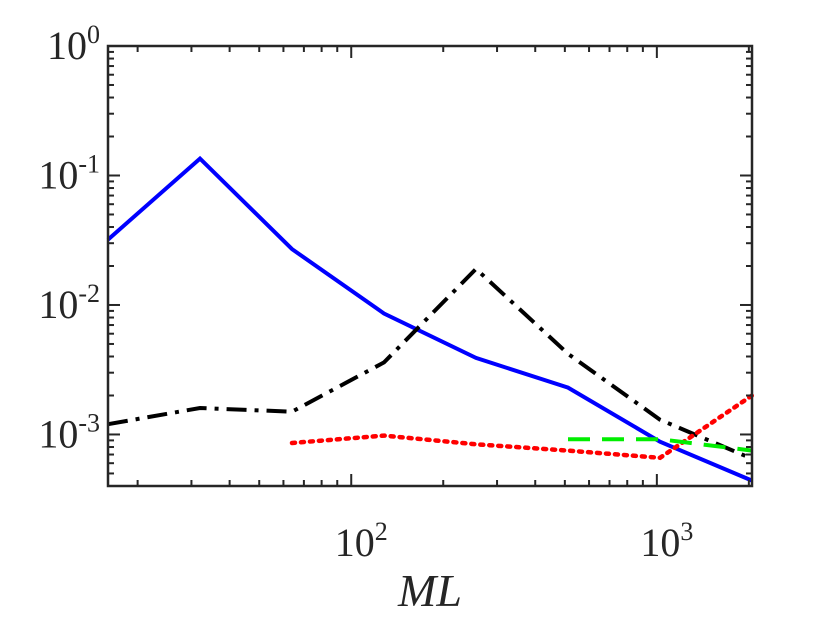 This screenshot has height=623, width=830. Describe the element at coordinates (429, 590) in the screenshot. I see `x-axis-label: ML` at that location.